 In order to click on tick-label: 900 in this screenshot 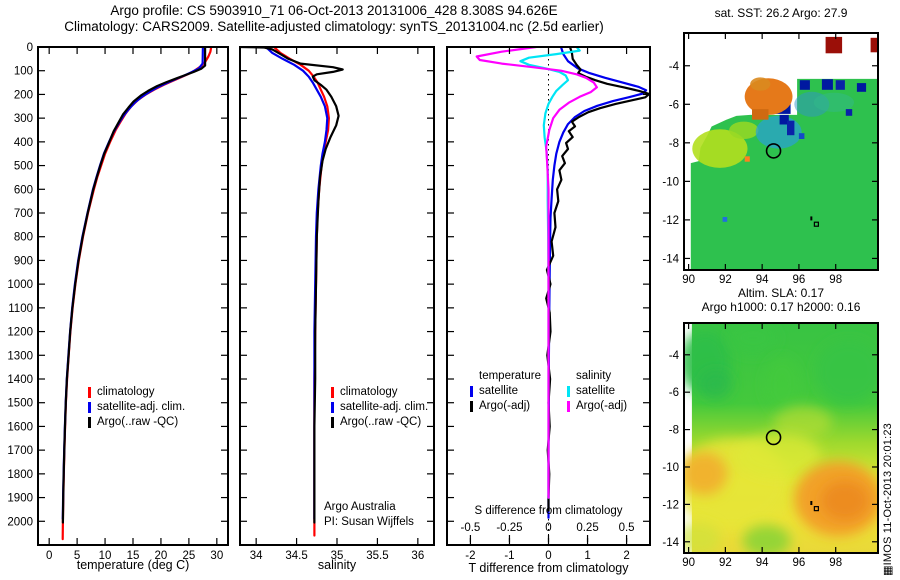, I will do `click(23, 261)`.